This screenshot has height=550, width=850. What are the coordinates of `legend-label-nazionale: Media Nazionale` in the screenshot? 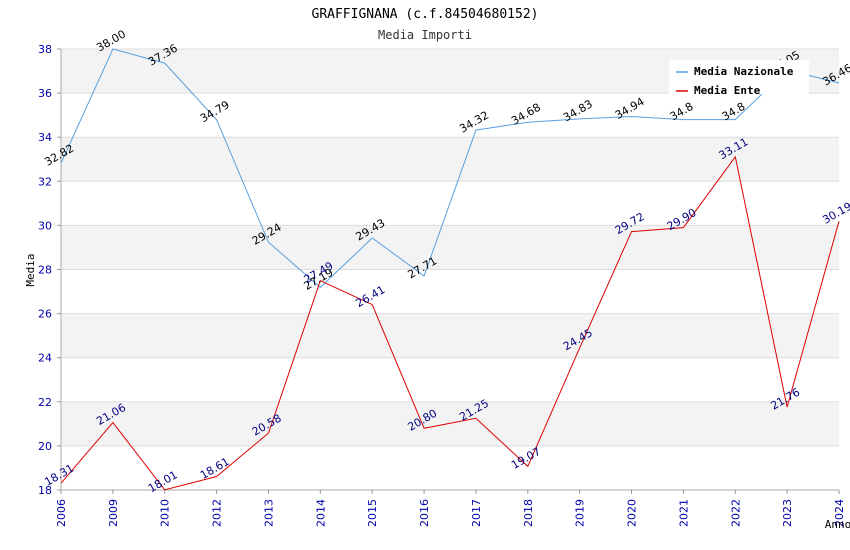 It's located at (744, 71).